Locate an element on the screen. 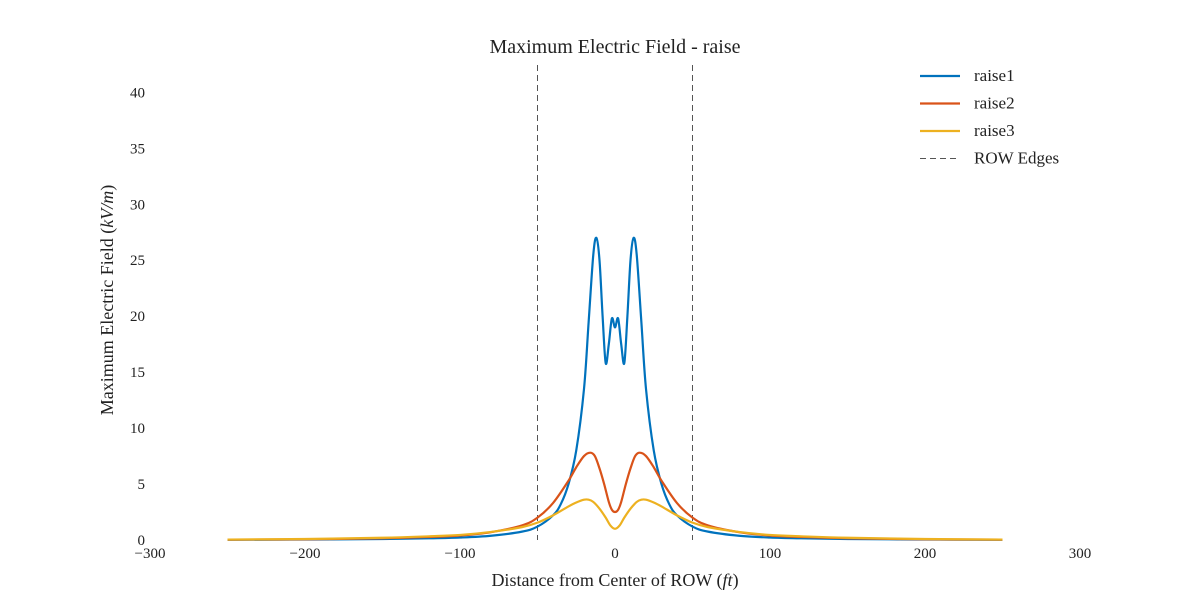  y-tick-label: 40 is located at coordinates (137, 93).